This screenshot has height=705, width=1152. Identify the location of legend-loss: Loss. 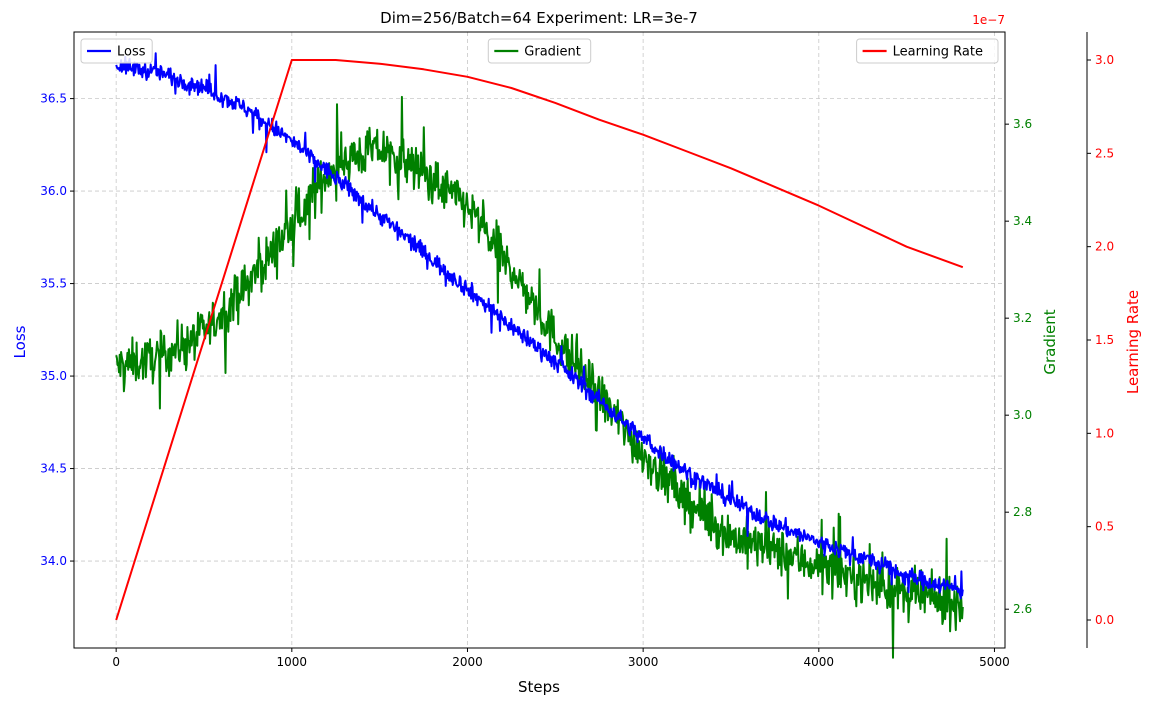
(116, 51).